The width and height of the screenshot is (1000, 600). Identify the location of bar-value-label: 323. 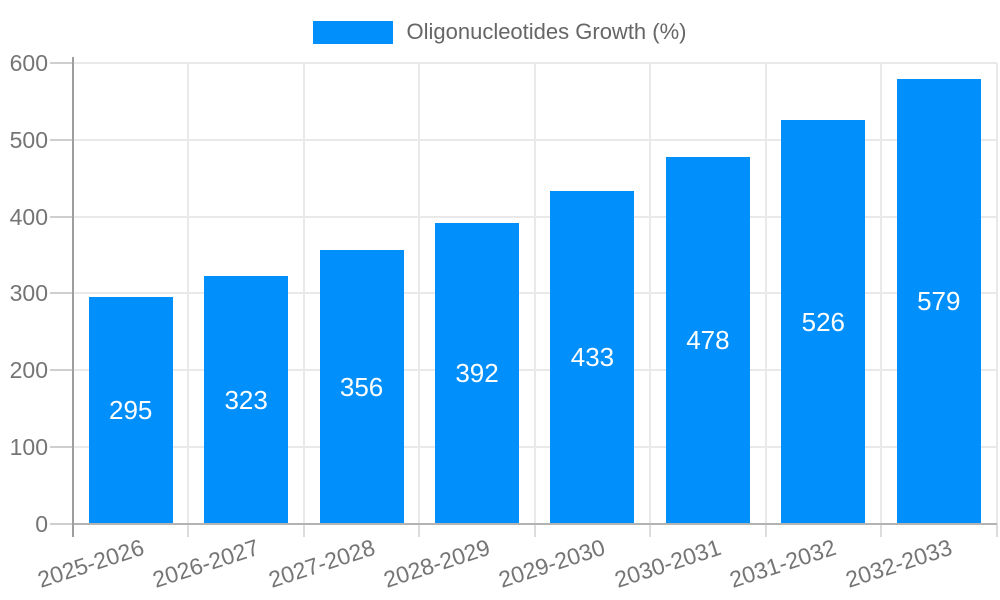
(246, 399).